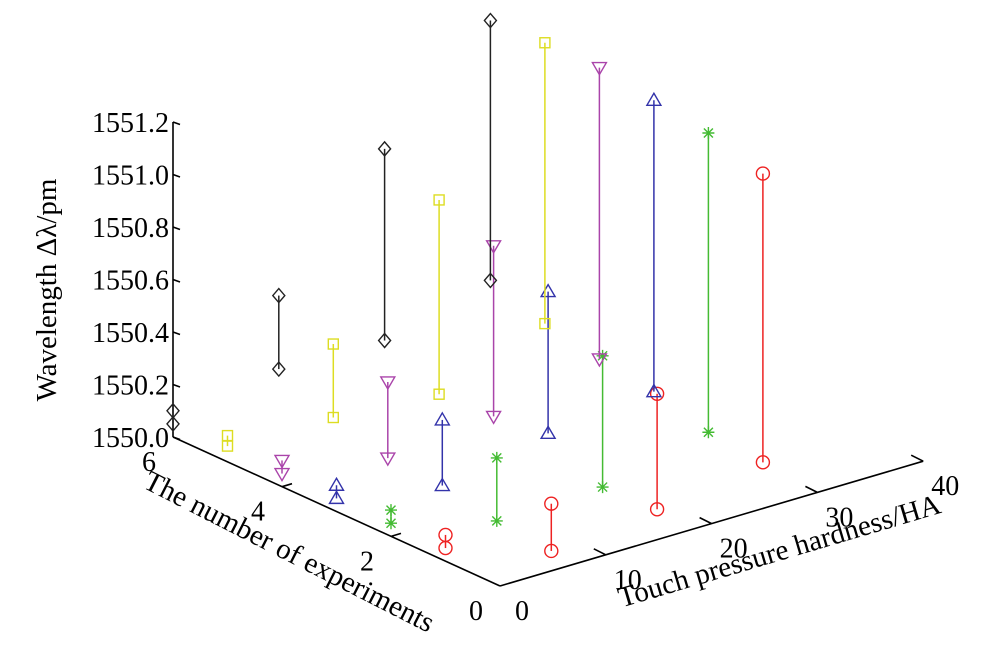 This screenshot has height=646, width=1000. I want to click on x-tick-label: 10, so click(628, 580).